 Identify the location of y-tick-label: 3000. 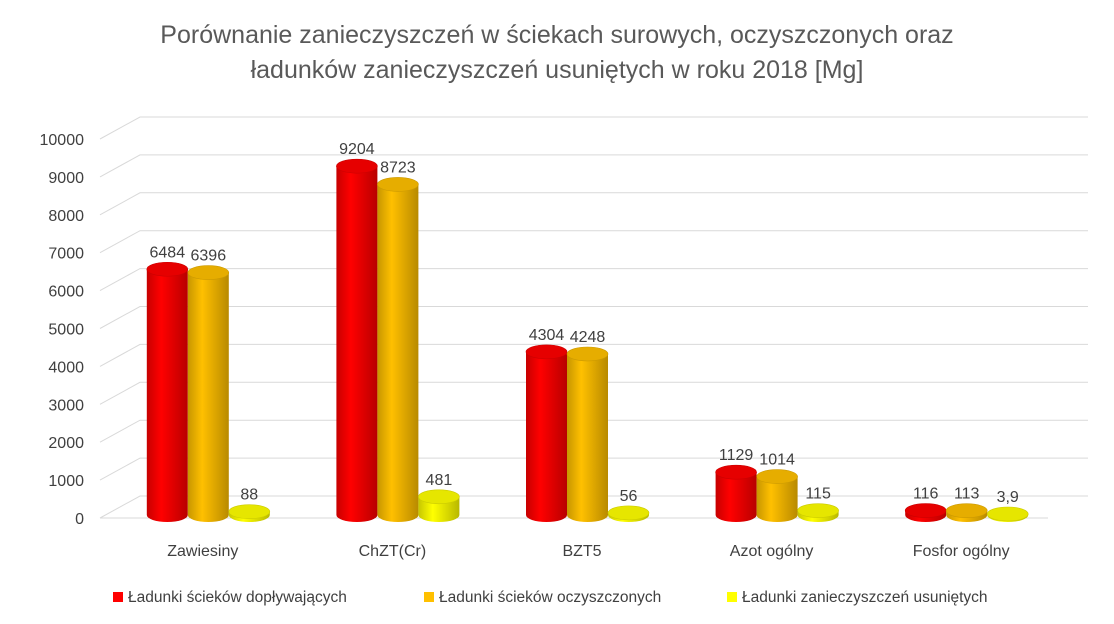
(66, 405).